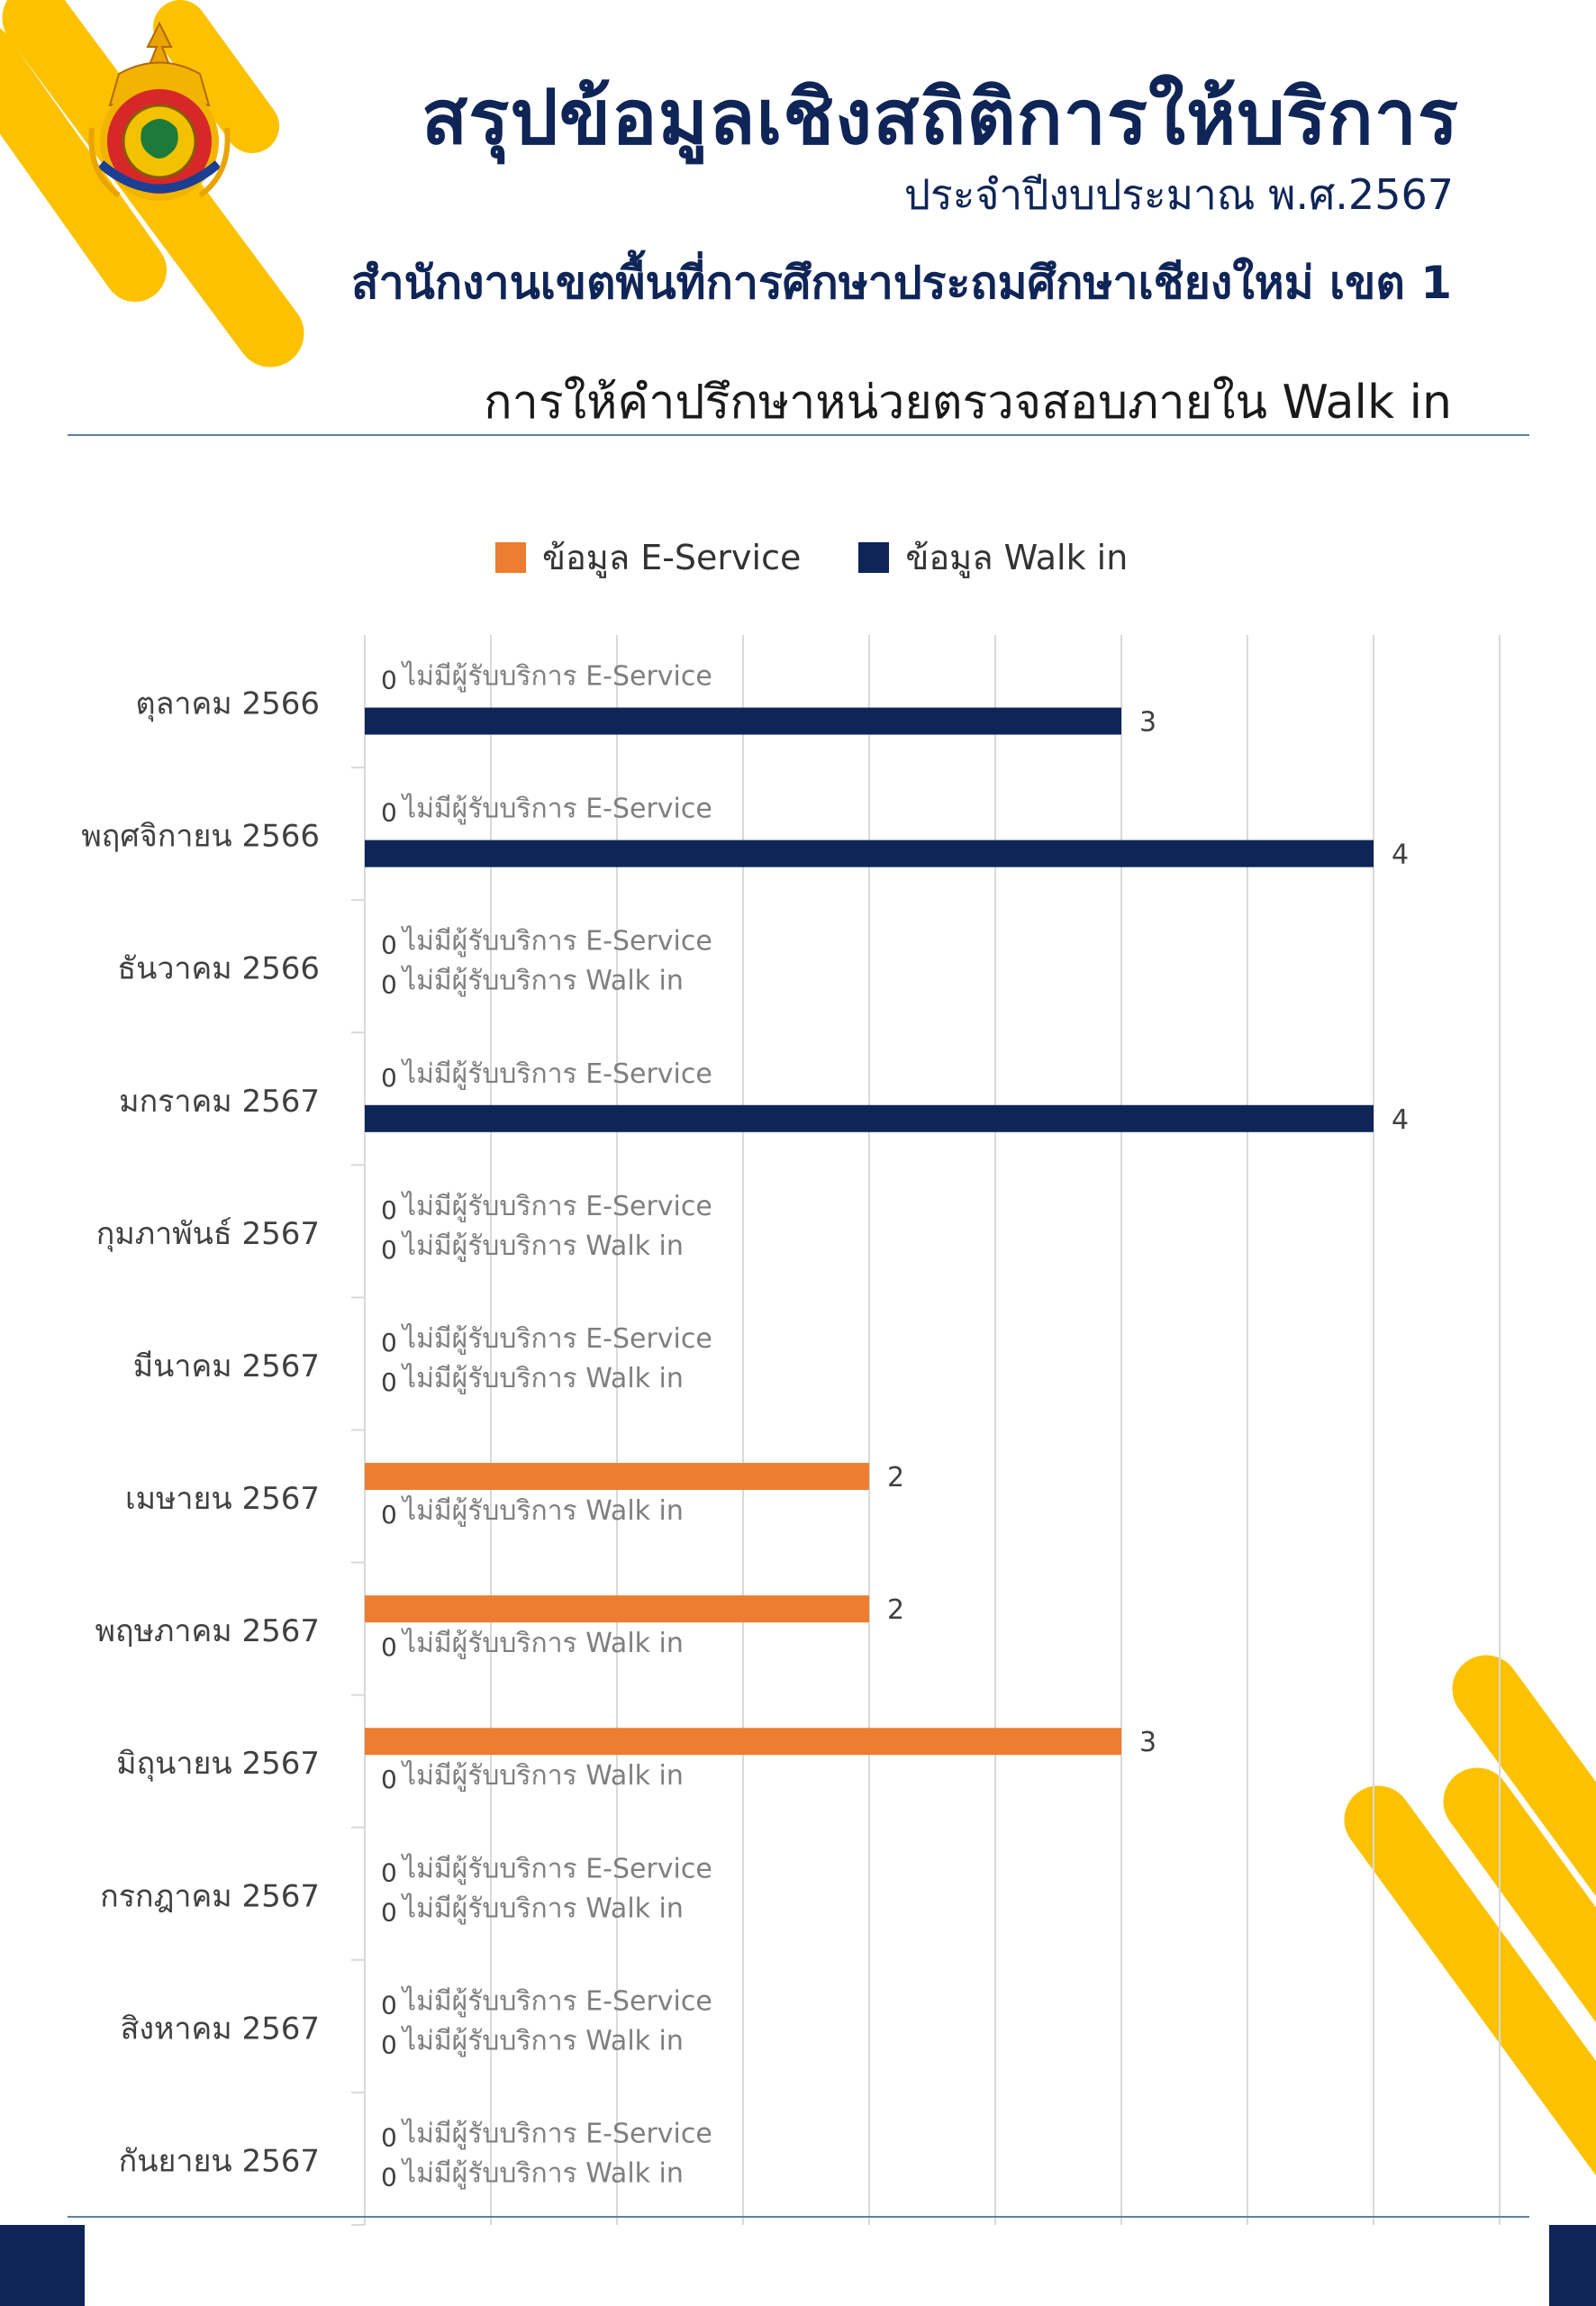 Image resolution: width=1596 pixels, height=2306 pixels. I want to click on category-label: มีนาคม 2567, so click(226, 1366).